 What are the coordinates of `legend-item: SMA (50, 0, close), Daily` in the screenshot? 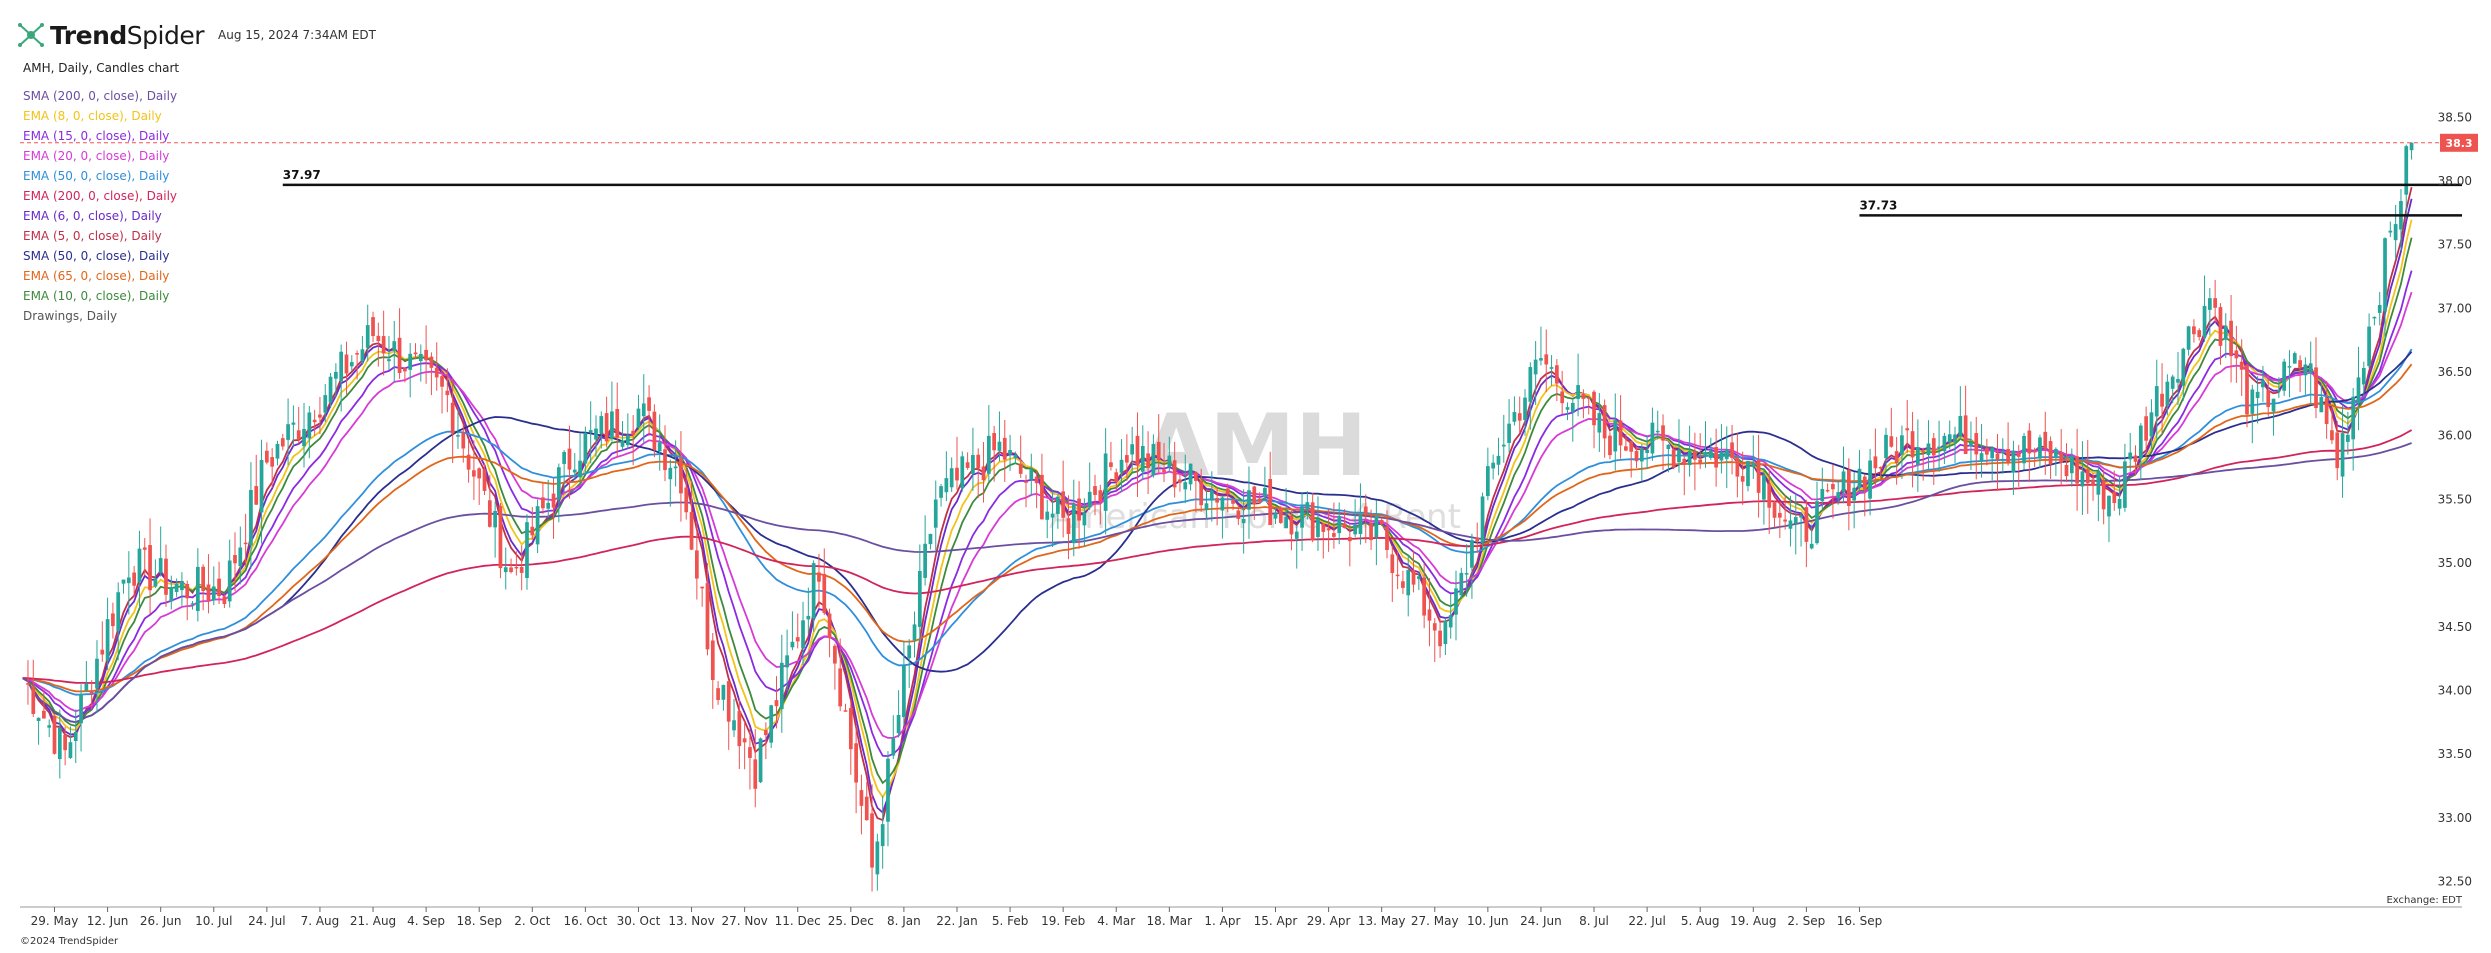 It's located at (96, 256).